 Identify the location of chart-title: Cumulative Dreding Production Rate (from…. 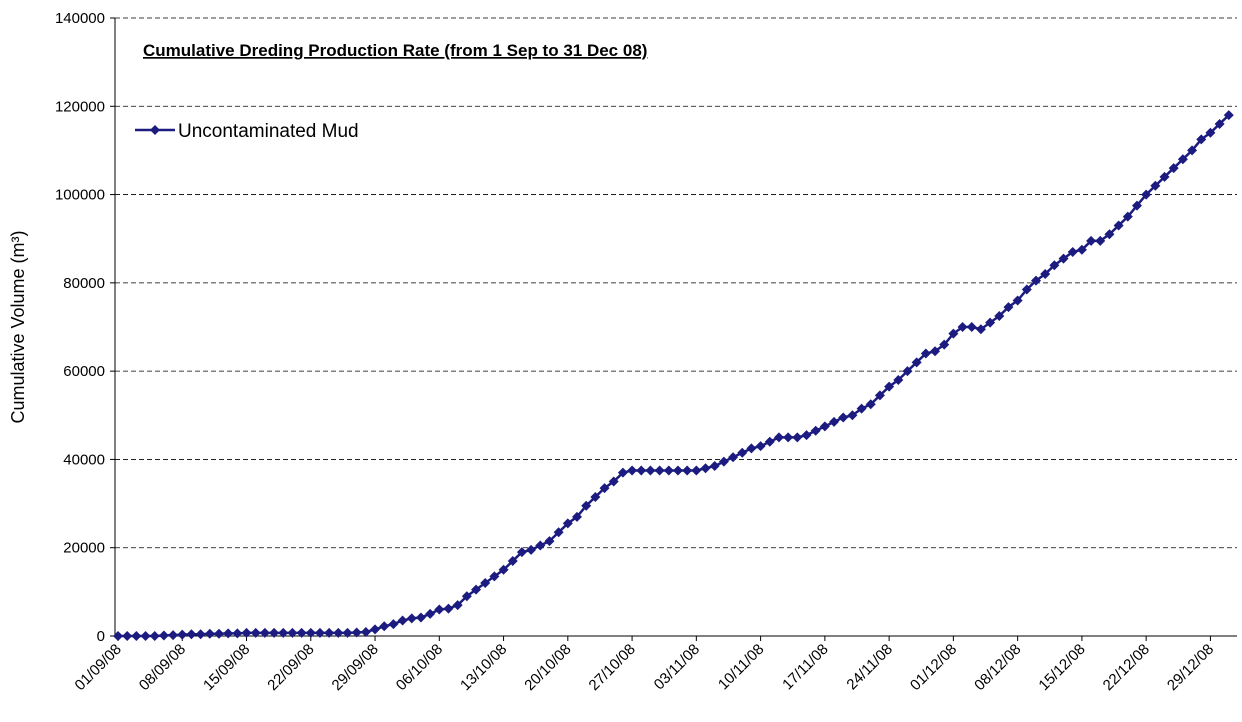
(395, 50).